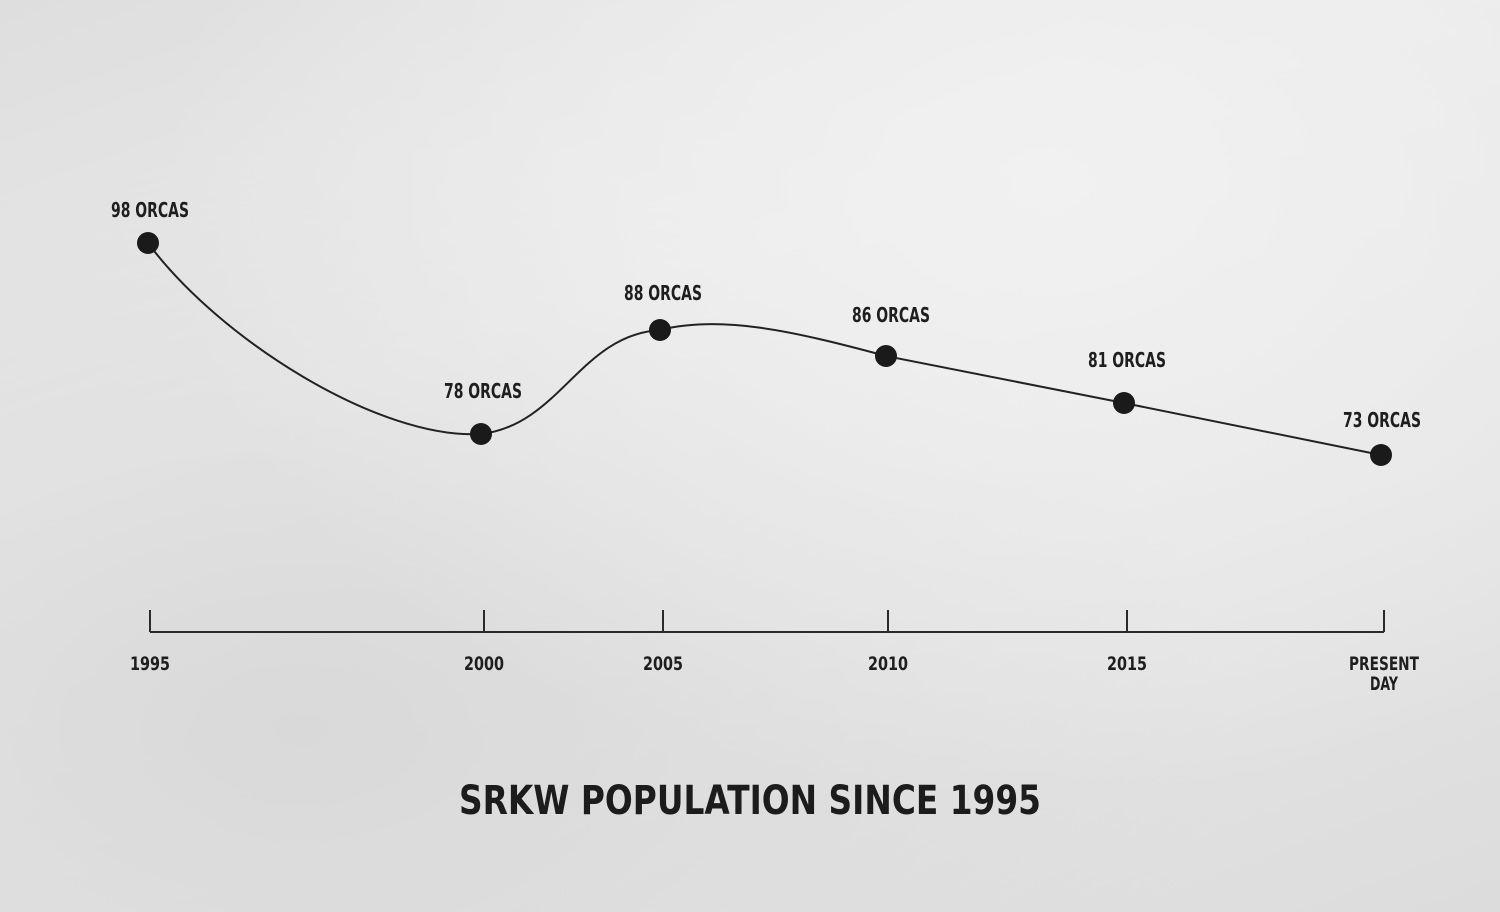 This screenshot has width=1500, height=912. What do you see at coordinates (483, 391) in the screenshot?
I see `data-label: 78 ORCAS` at bounding box center [483, 391].